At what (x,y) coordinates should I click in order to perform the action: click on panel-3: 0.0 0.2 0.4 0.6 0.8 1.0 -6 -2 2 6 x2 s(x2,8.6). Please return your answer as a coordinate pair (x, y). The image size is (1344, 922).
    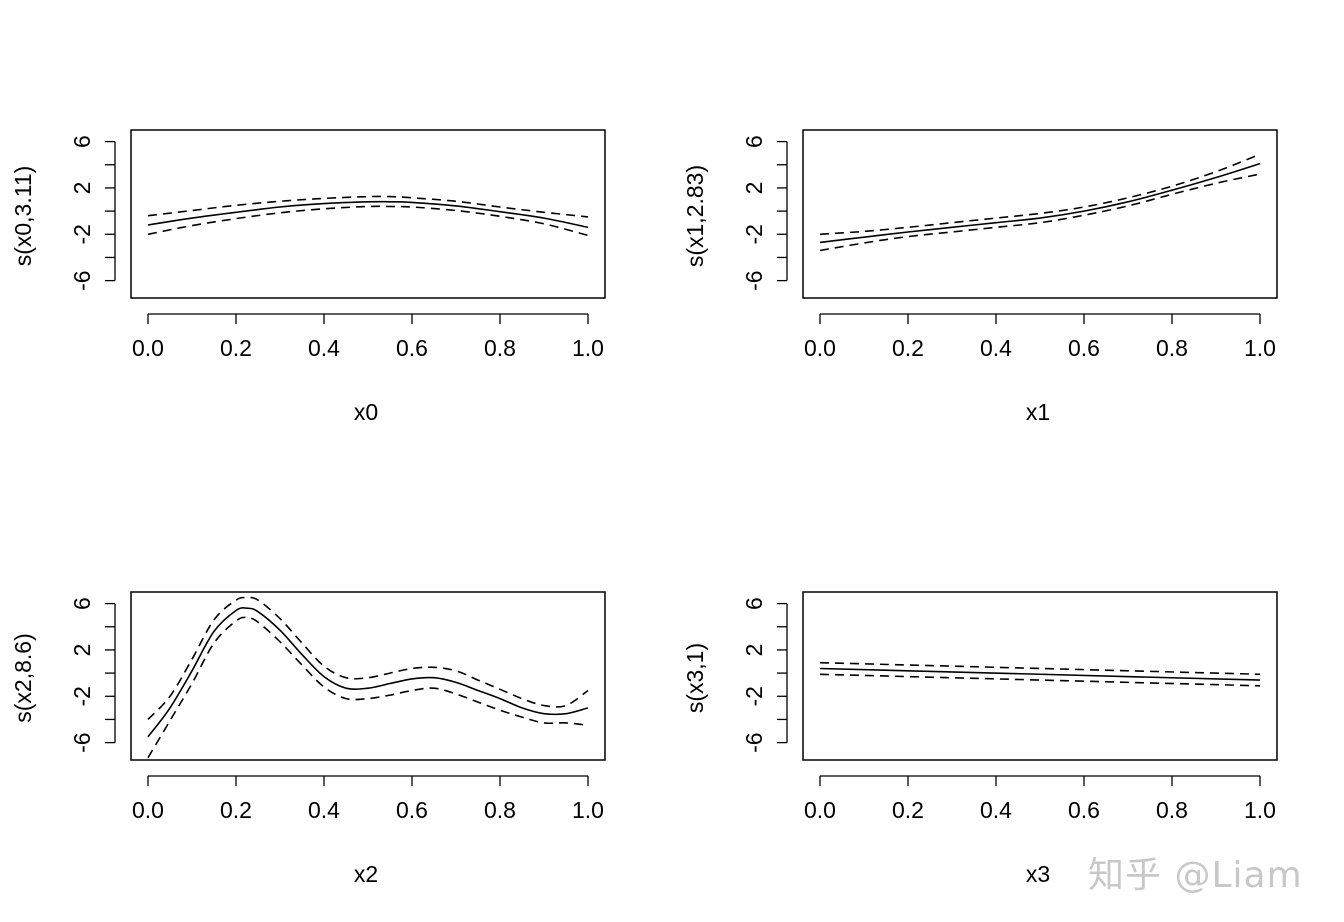
    Looking at the image, I should click on (308, 739).